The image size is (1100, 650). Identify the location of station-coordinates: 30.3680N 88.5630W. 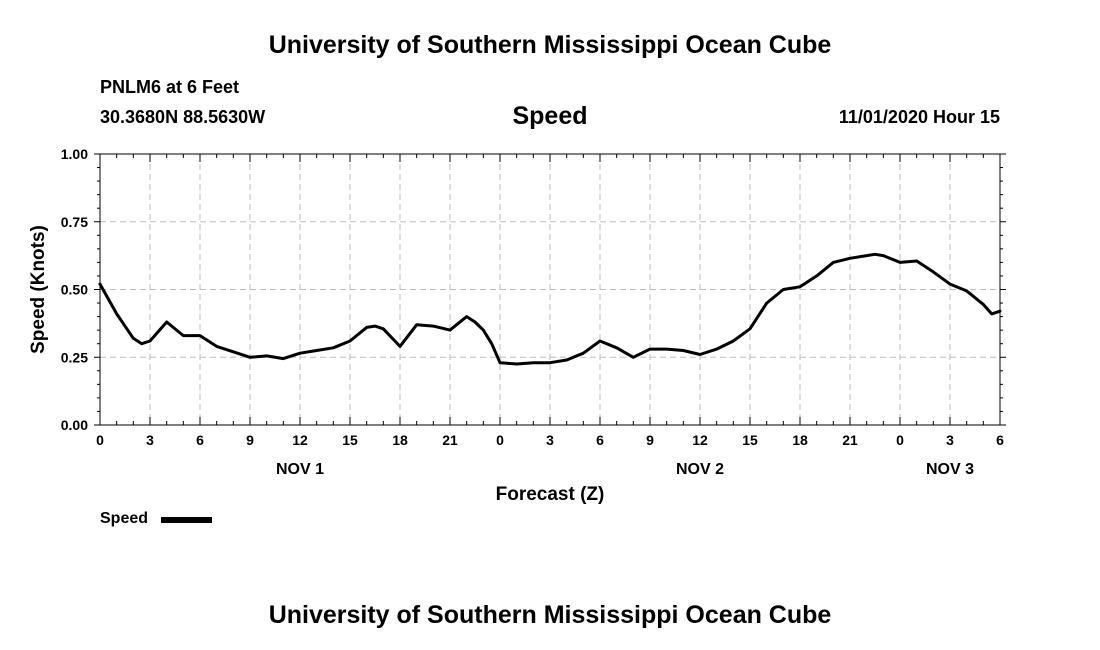
(183, 117).